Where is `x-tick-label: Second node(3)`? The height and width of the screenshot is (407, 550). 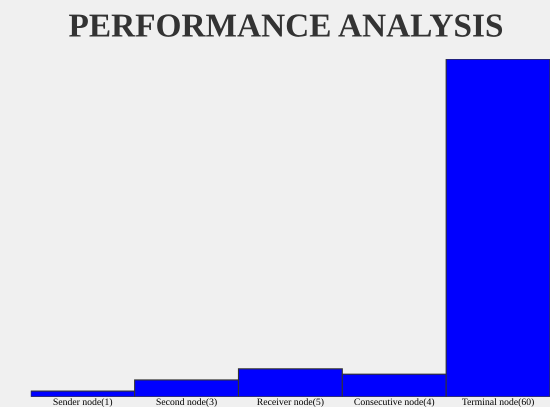
x-tick-label: Second node(3) is located at coordinates (186, 402).